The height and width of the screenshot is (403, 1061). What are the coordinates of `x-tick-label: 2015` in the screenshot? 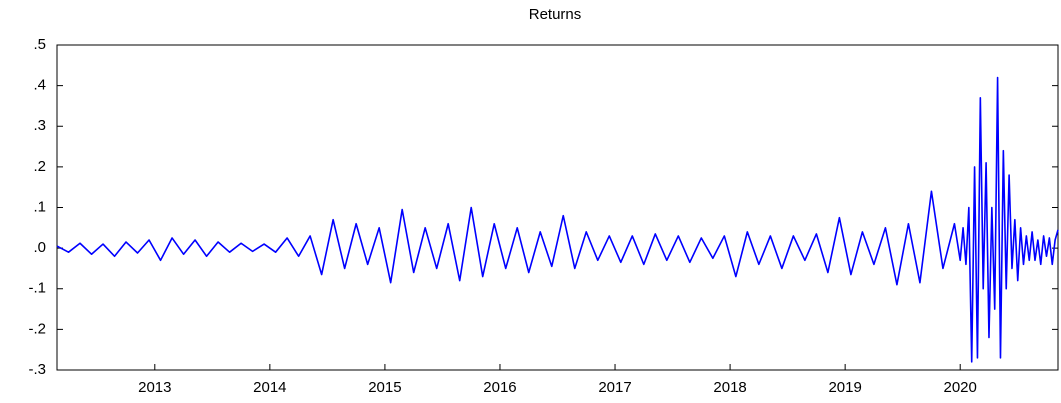 It's located at (384, 387).